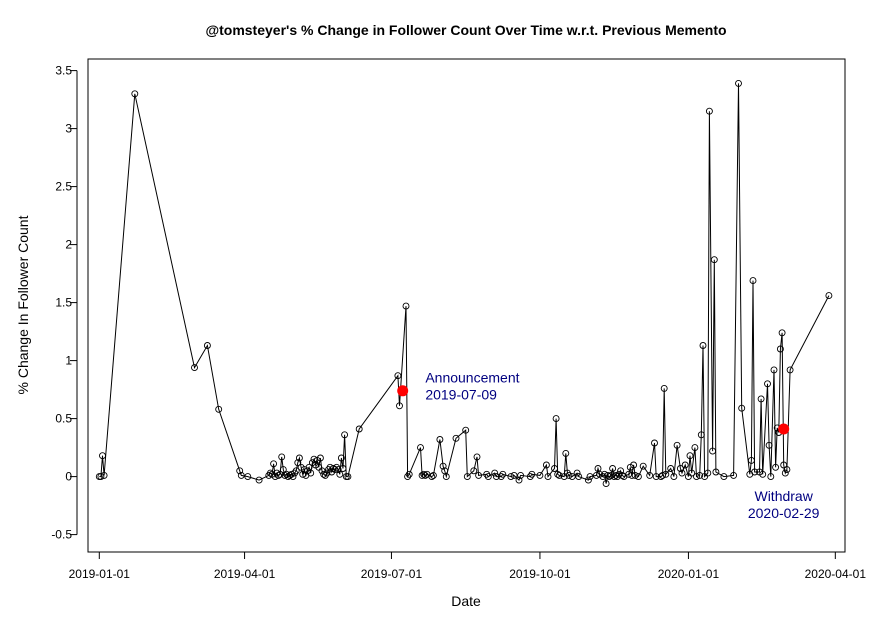  I want to click on x-tick-label: 2020-04-01, so click(836, 574).